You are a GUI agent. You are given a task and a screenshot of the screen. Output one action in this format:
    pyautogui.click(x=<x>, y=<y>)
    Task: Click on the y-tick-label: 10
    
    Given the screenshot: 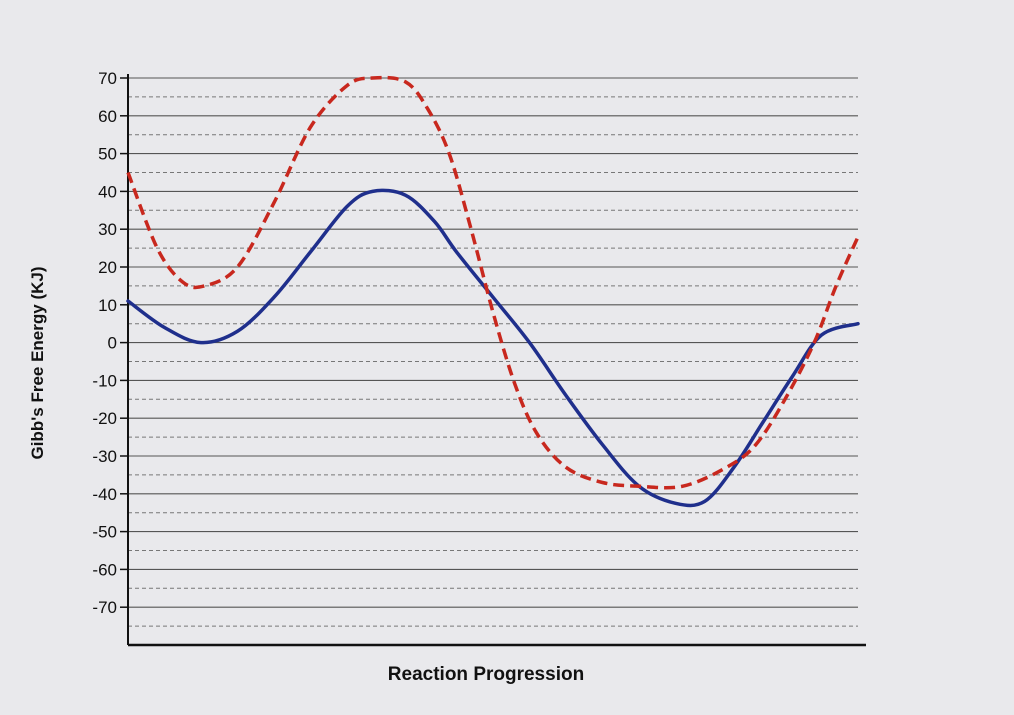 What is the action you would take?
    pyautogui.click(x=107, y=305)
    